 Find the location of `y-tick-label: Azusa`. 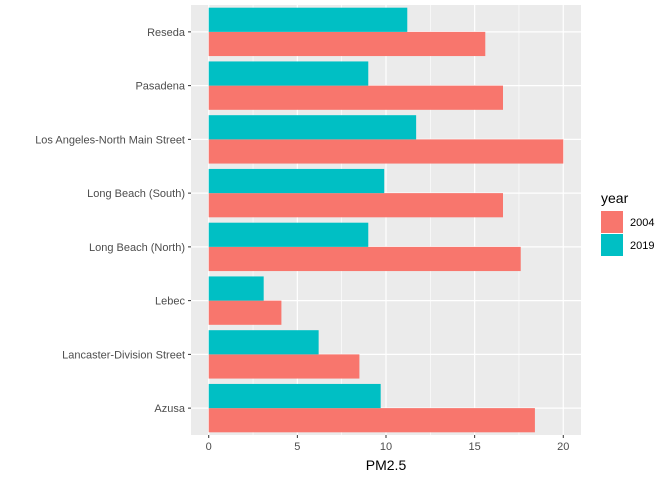

y-tick-label: Azusa is located at coordinates (169, 409).